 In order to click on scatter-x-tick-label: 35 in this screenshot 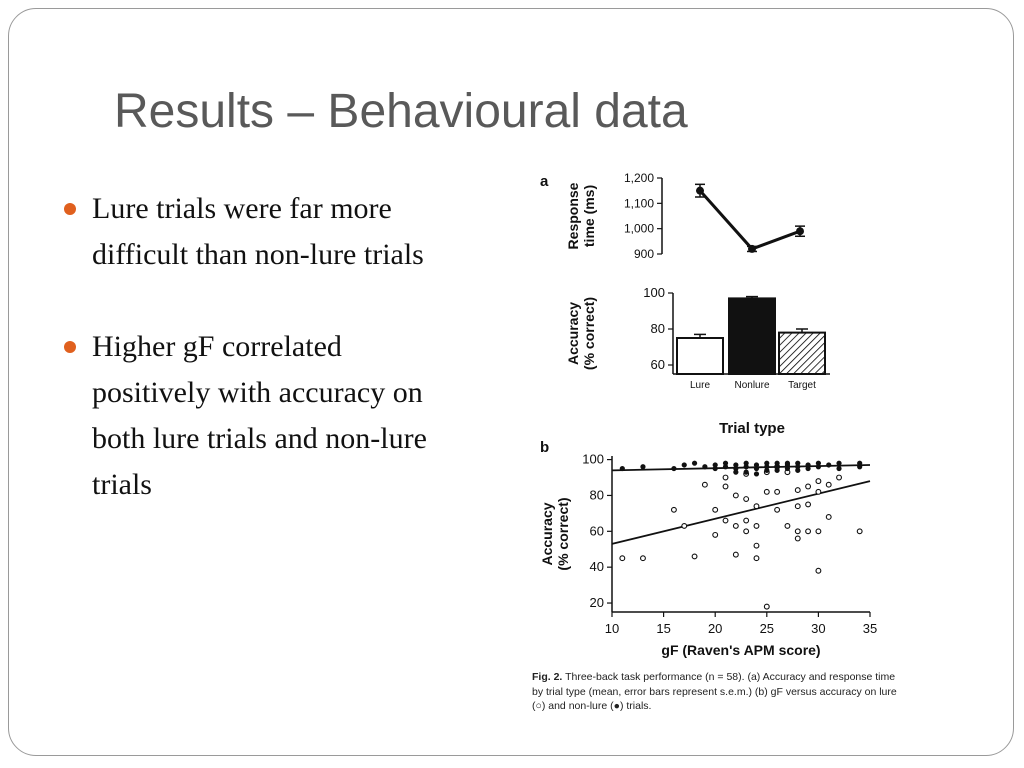, I will do `click(870, 628)`.